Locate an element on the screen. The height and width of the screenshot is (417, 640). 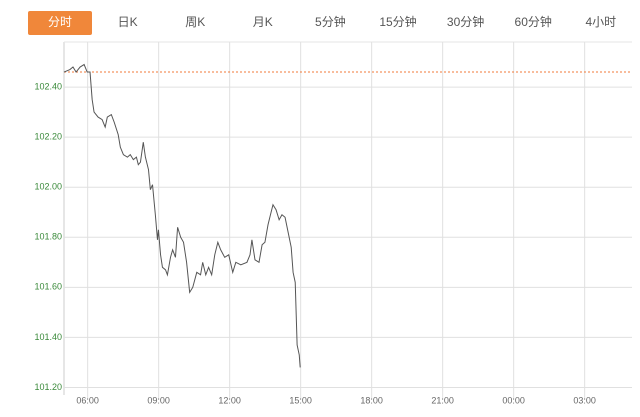
x-tick-label: 21:00 is located at coordinates (442, 400).